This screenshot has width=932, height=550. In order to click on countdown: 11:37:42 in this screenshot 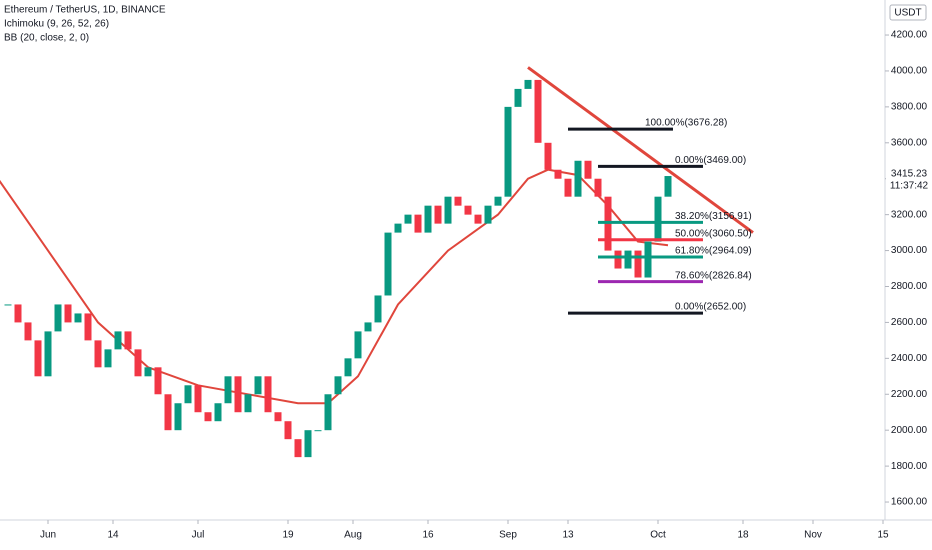, I will do `click(909, 186)`.